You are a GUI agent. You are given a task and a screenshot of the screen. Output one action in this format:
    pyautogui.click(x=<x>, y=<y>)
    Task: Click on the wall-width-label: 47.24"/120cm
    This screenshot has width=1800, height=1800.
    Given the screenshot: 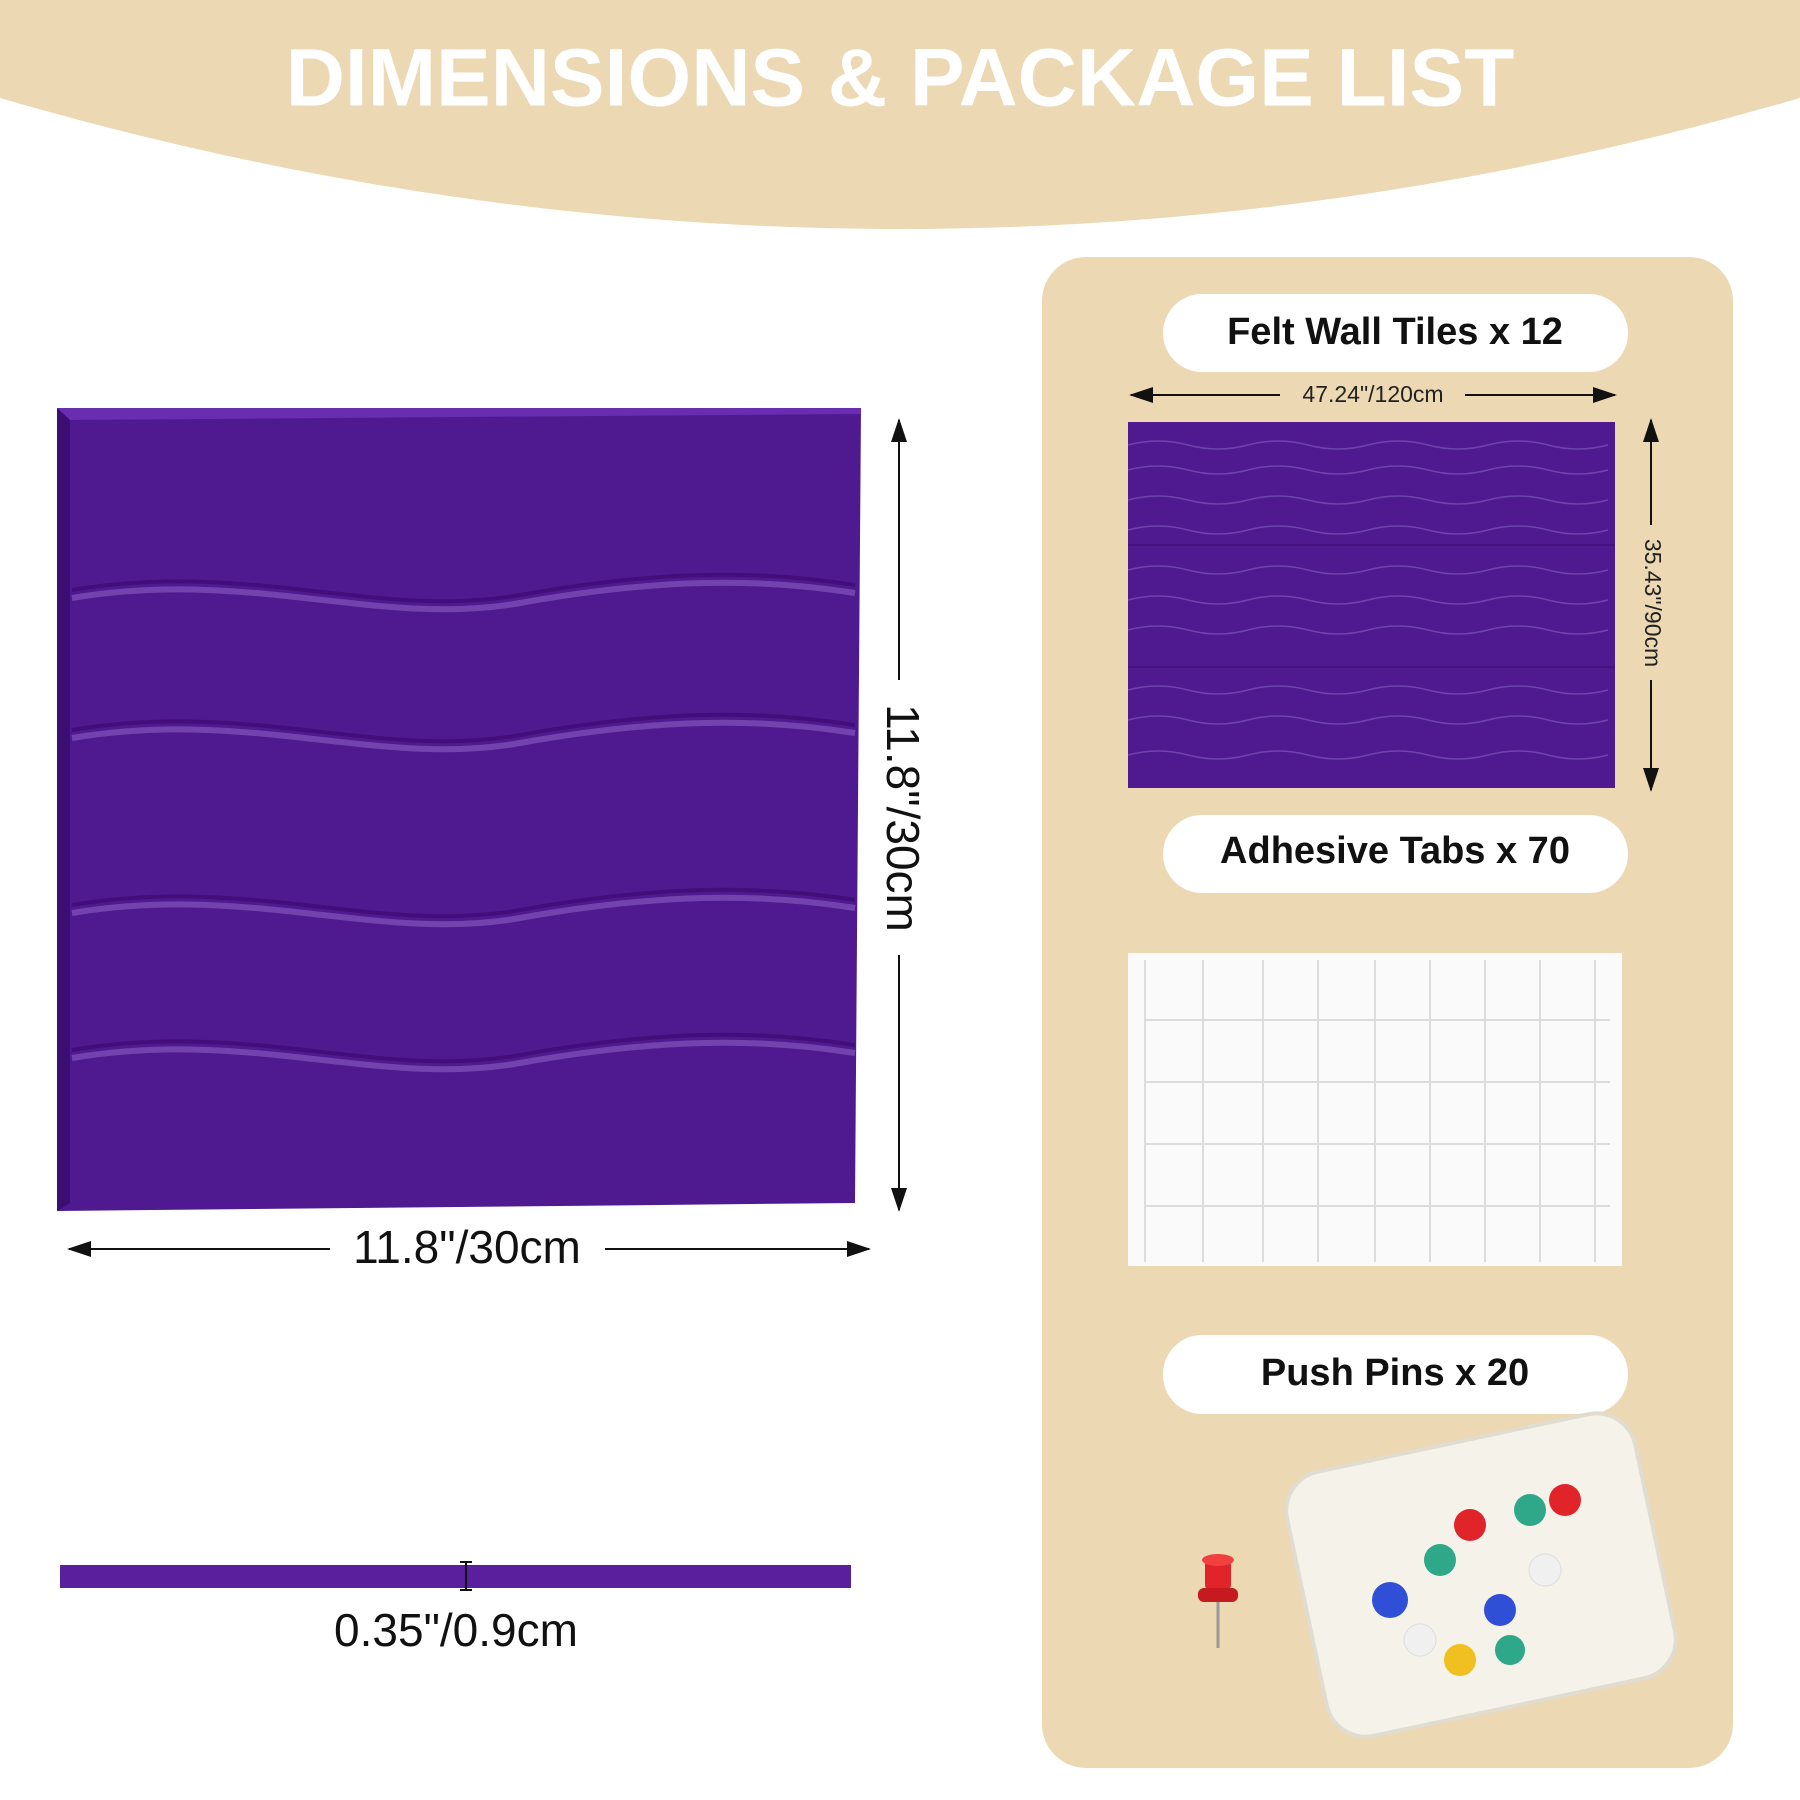 What is the action you would take?
    pyautogui.click(x=1372, y=394)
    